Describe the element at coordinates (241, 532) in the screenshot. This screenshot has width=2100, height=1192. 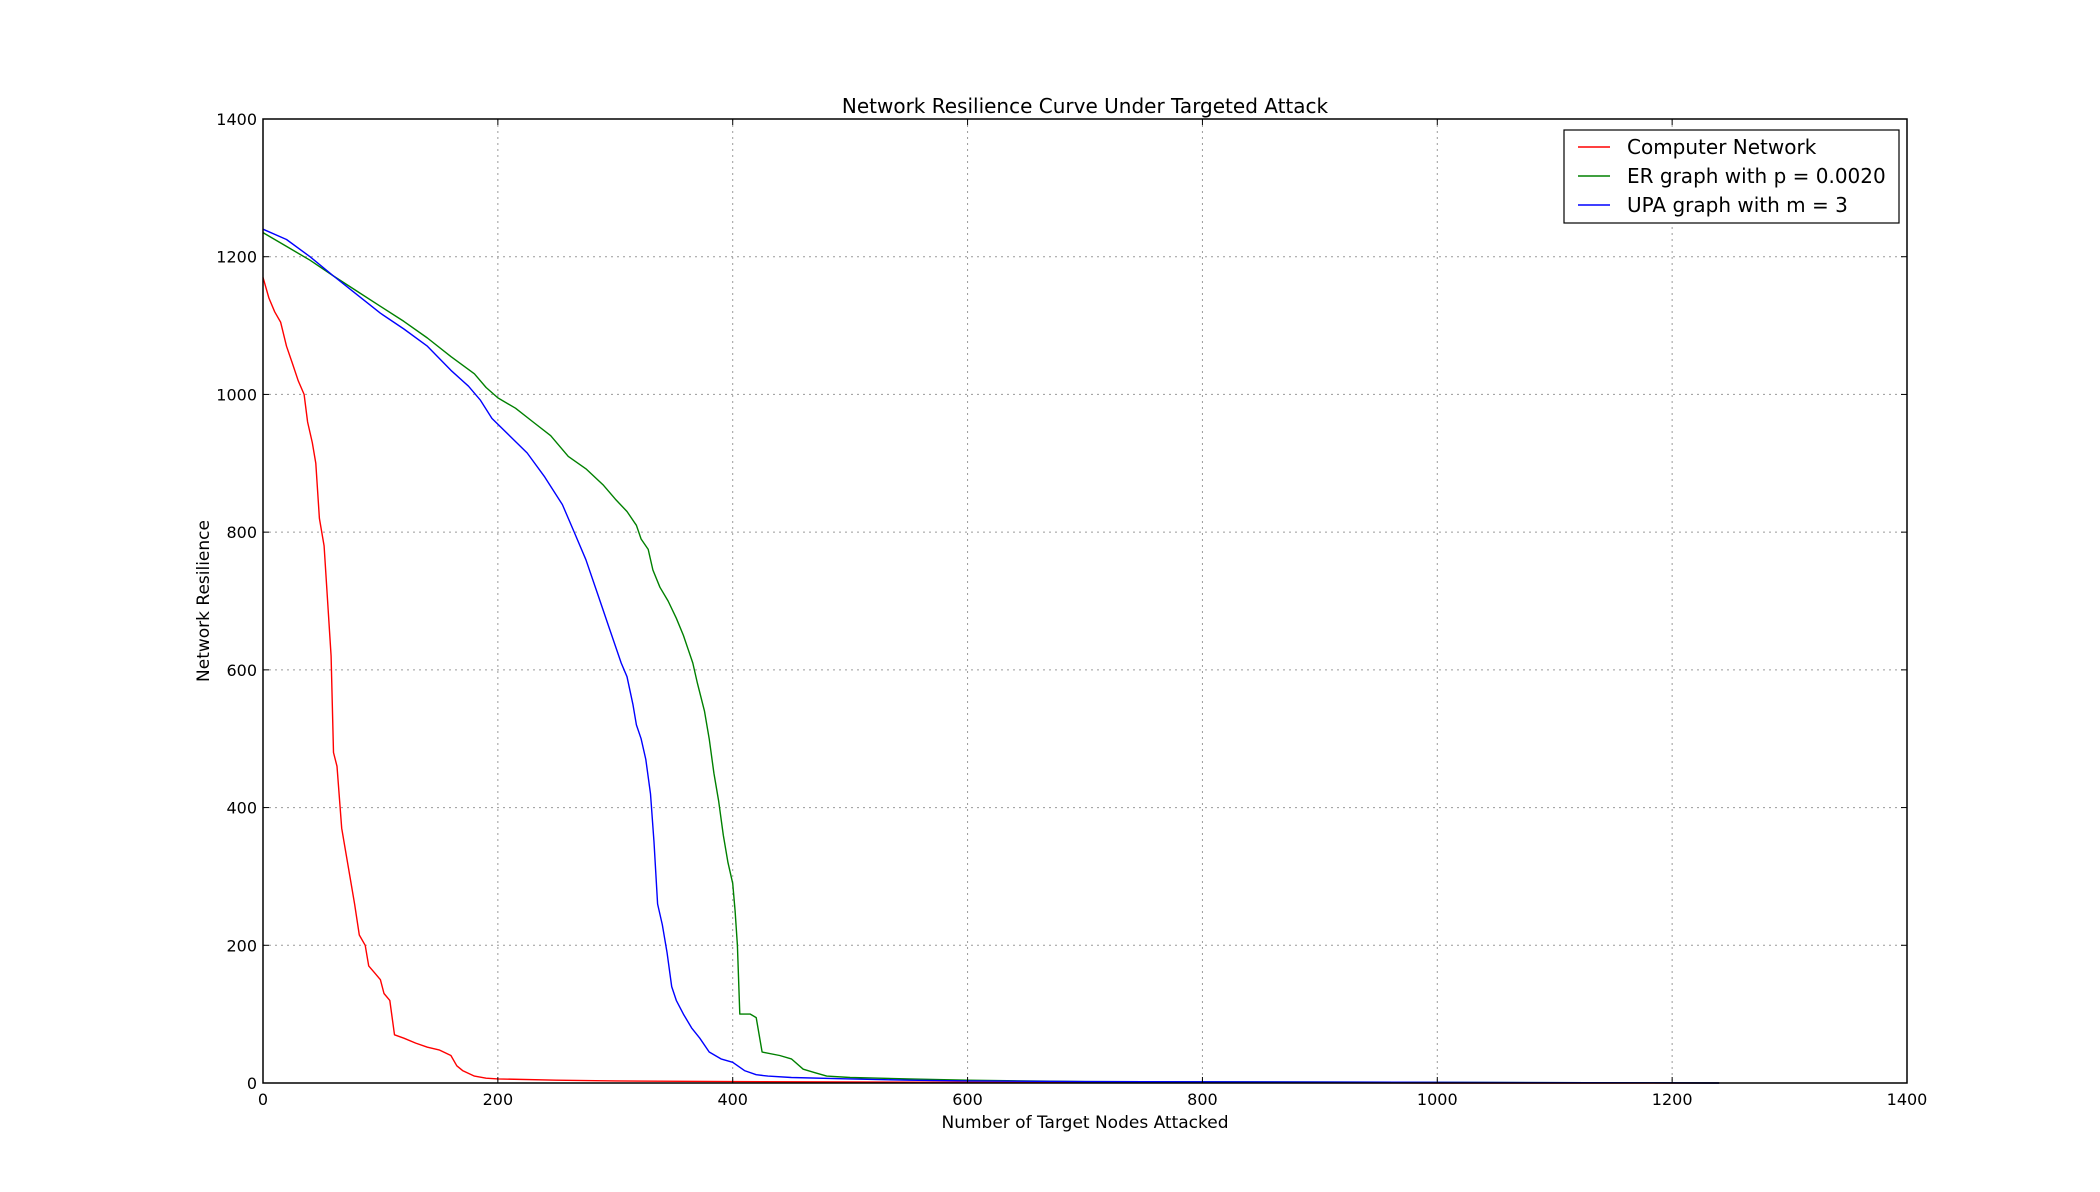
I see `y-tick-label: 800` at that location.